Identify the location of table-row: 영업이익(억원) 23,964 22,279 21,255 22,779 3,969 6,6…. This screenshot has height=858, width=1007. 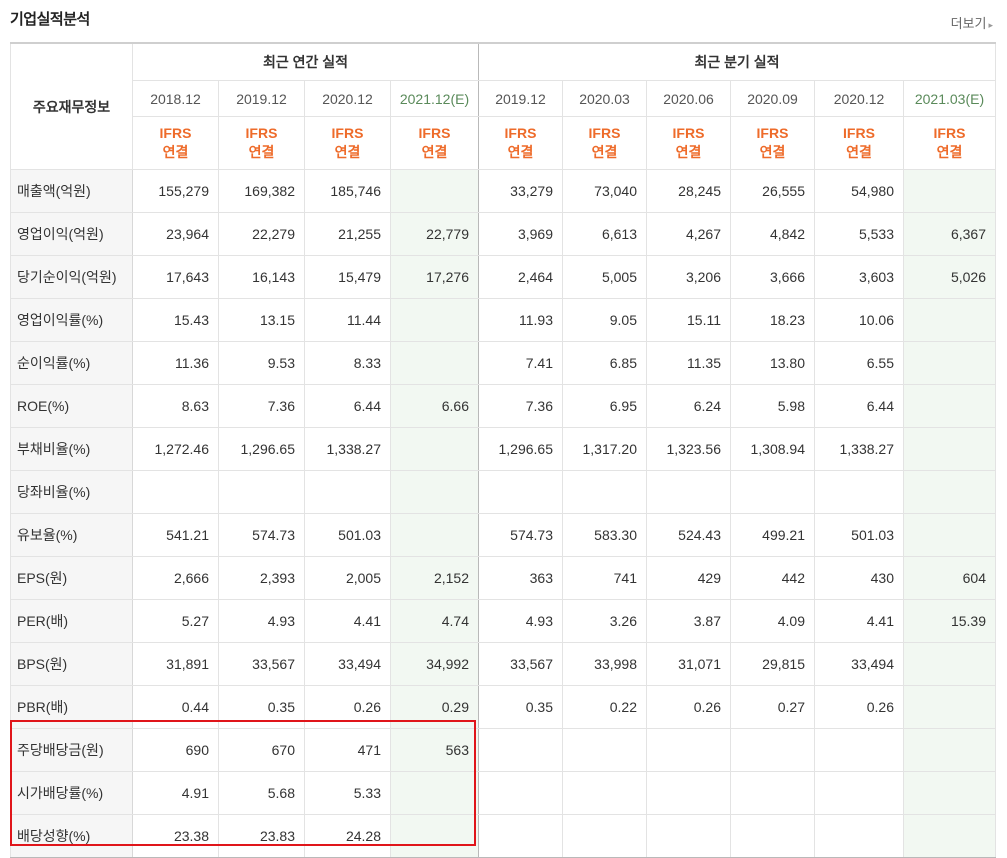
(503, 234).